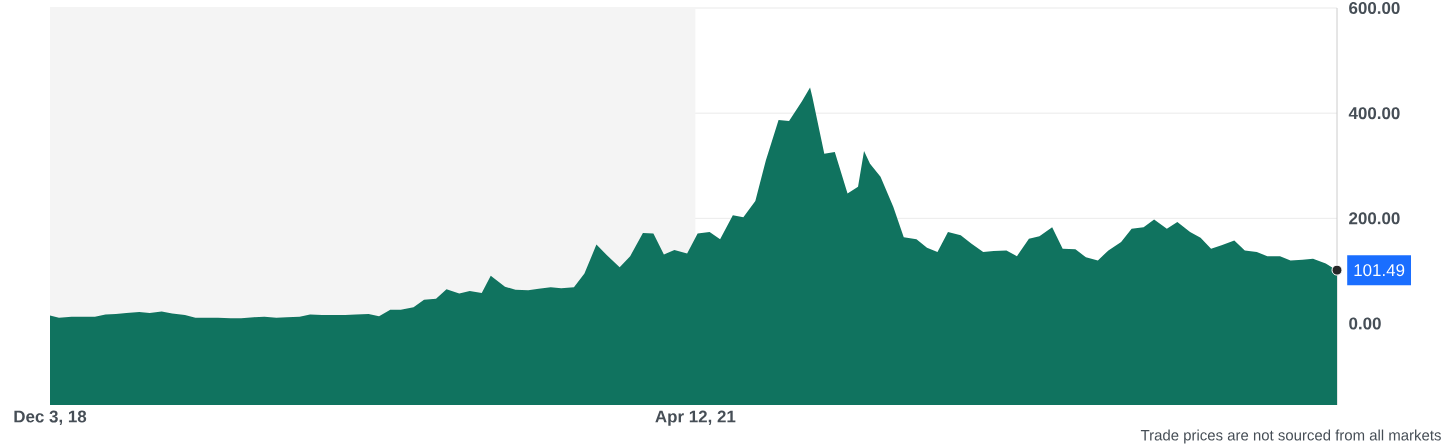 Image resolution: width=1450 pixels, height=448 pixels. Describe the element at coordinates (50, 417) in the screenshot. I see `x-tick-label: Dec 3, 18` at that location.